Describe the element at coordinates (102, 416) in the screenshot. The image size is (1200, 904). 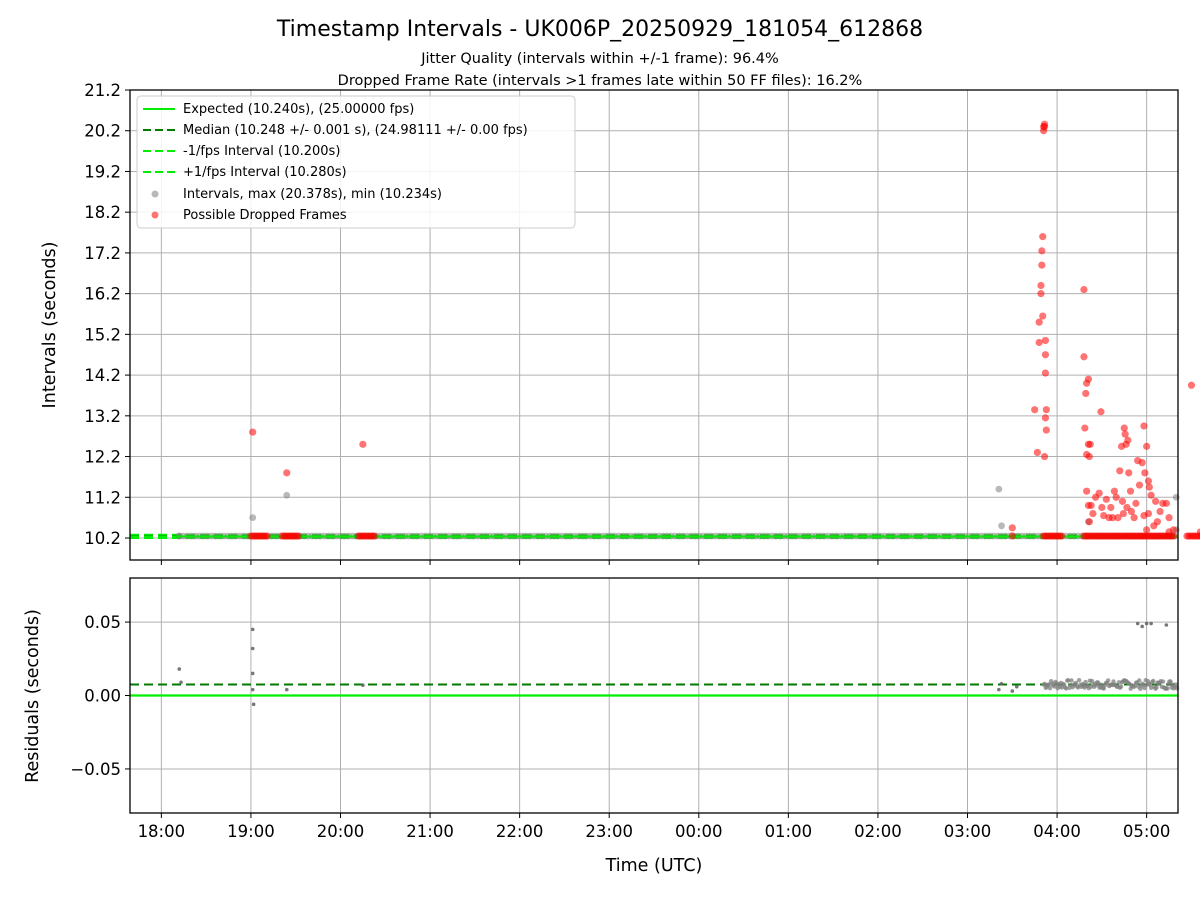
I see `top-y-tick-label: 13.2` at that location.